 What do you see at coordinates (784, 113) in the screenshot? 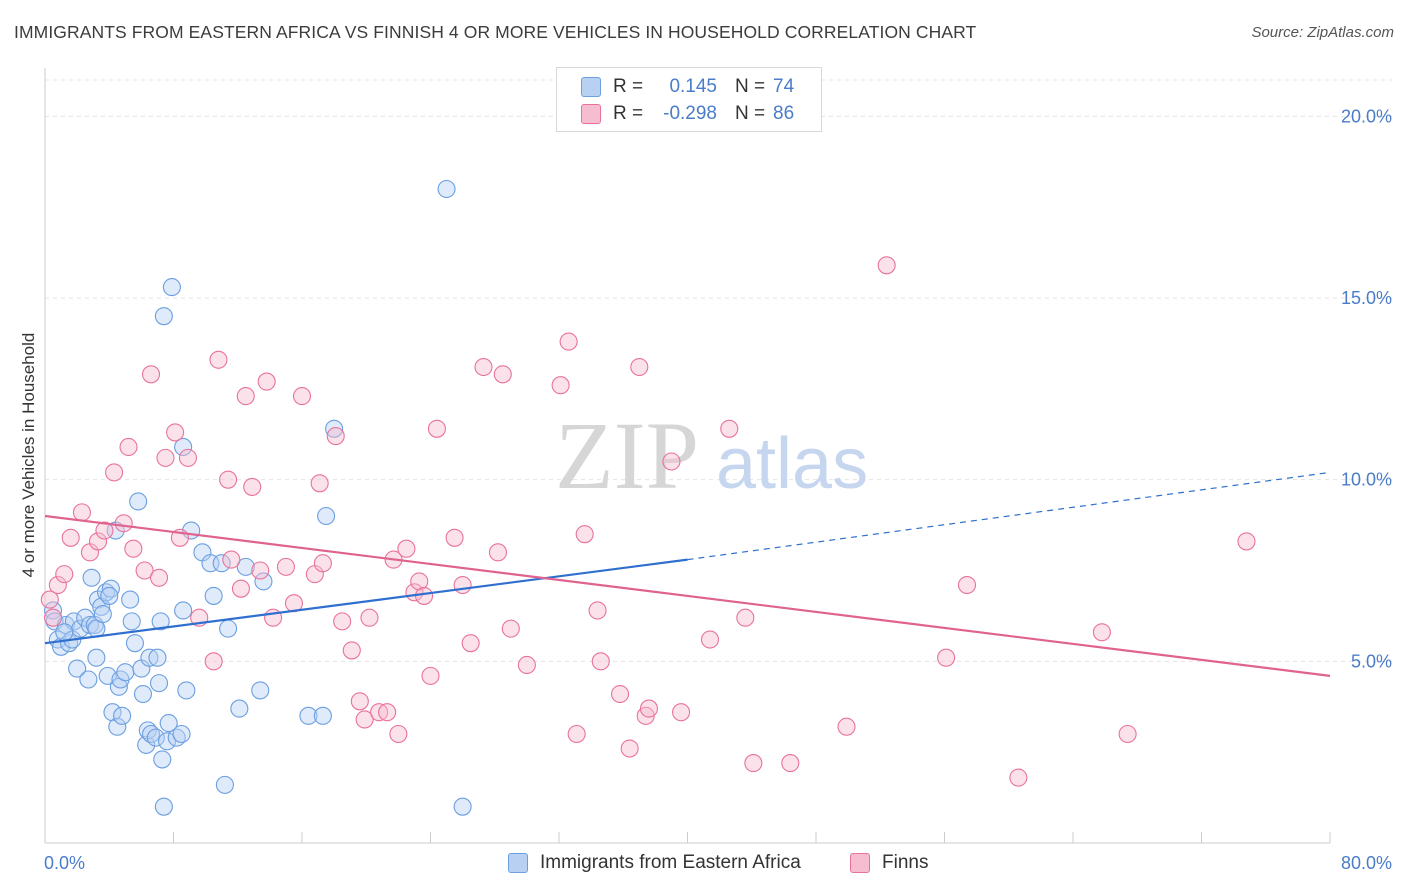
I see `legend-n-value: 86` at bounding box center [784, 113].